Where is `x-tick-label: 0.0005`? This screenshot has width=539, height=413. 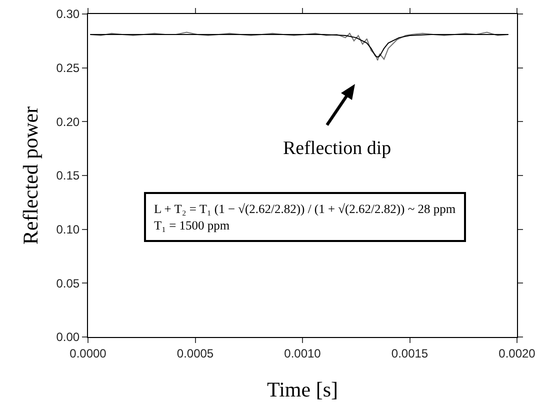 x-tick-label: 0.0005 is located at coordinates (195, 353).